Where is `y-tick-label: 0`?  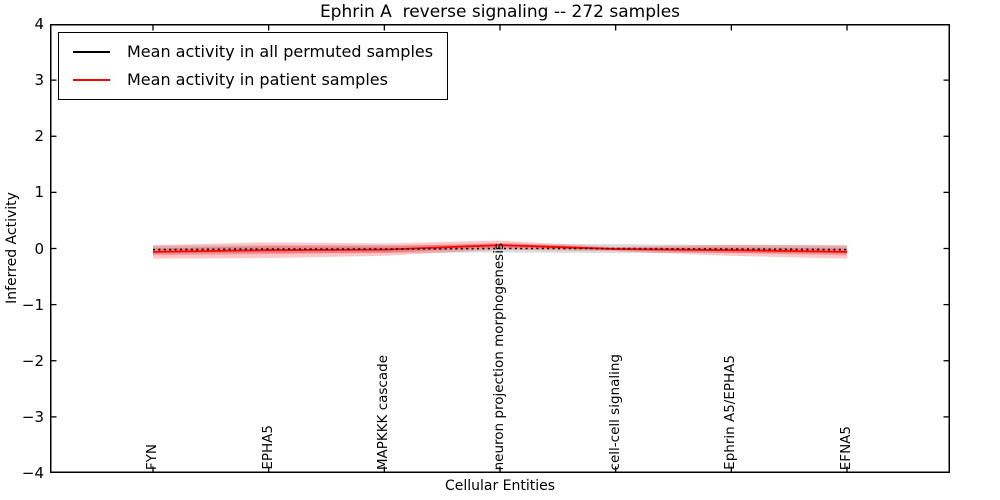 y-tick-label: 0 is located at coordinates (39, 248).